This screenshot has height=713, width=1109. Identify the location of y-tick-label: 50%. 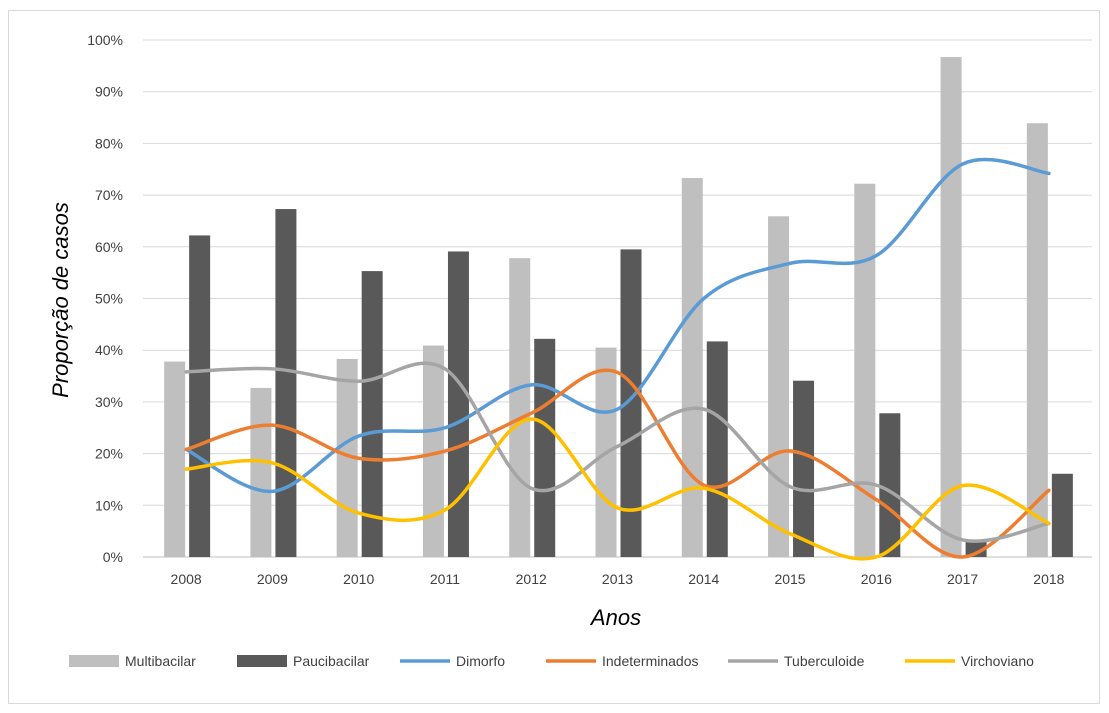
(109, 299).